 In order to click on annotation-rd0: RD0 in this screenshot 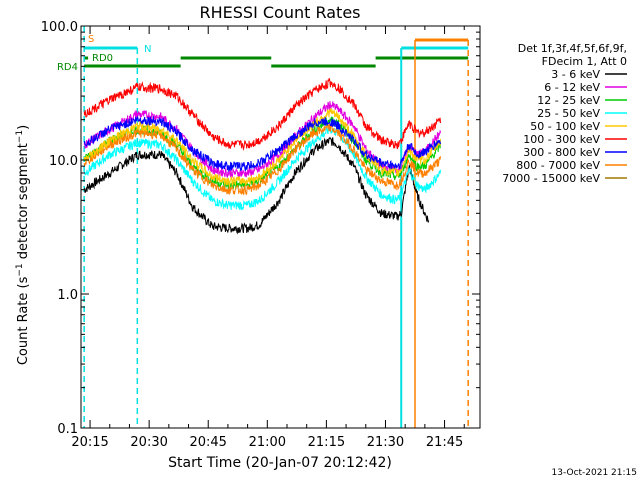, I will do `click(102, 58)`.